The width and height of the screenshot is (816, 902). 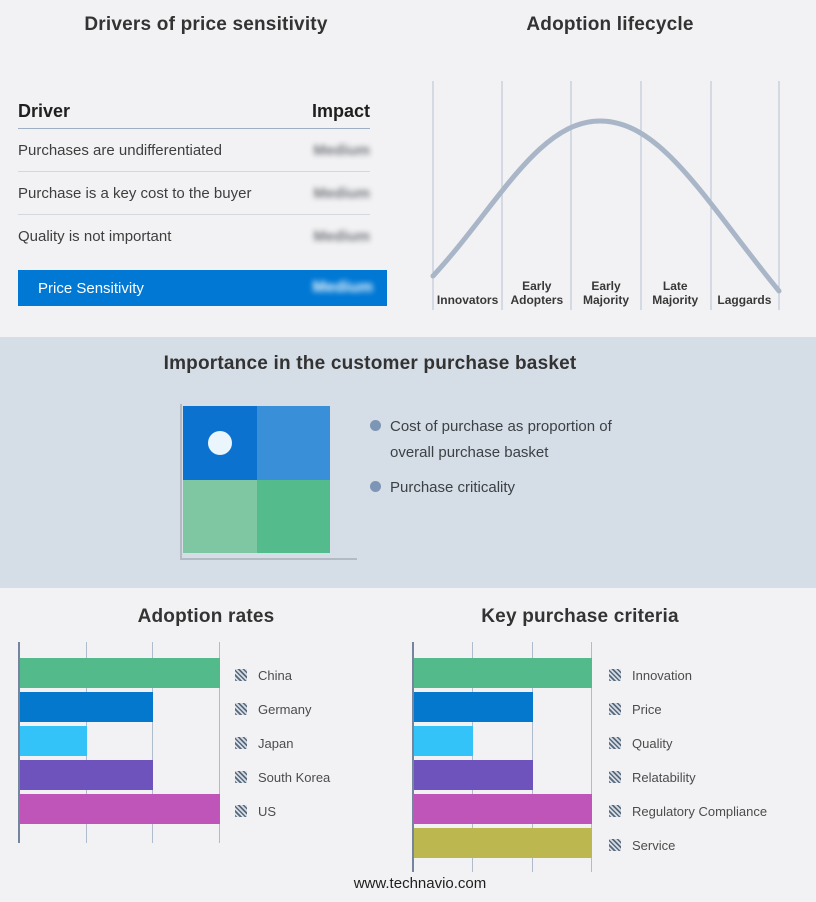 I want to click on col-impact: Impact, so click(x=340, y=111).